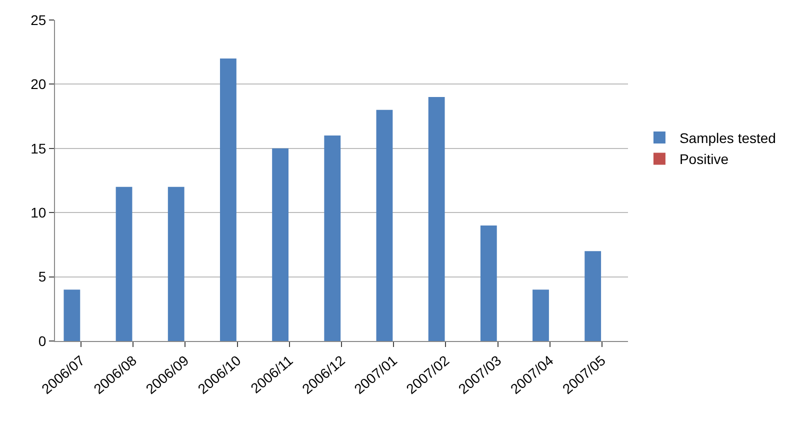  What do you see at coordinates (704, 159) in the screenshot?
I see `legend-label: Positive` at bounding box center [704, 159].